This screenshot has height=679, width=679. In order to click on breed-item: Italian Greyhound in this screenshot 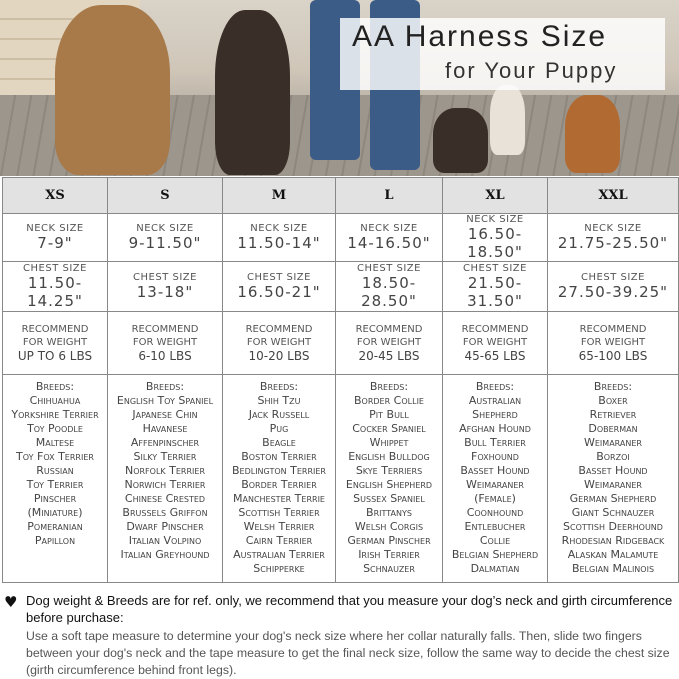, I will do `click(165, 554)`.